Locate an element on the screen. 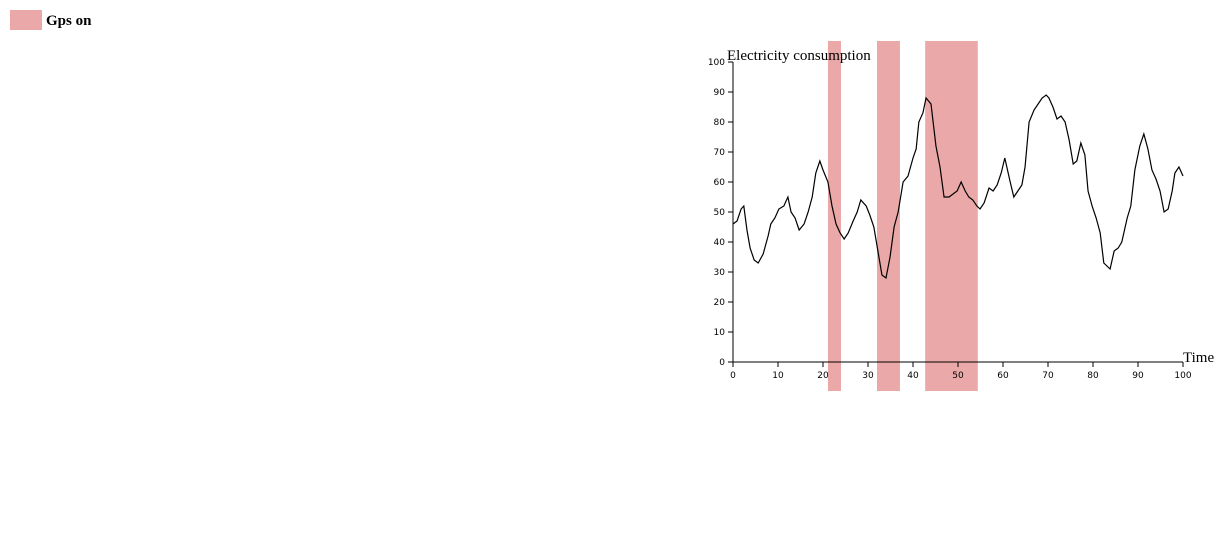 The image size is (1230, 540). x-tick-label: 0 is located at coordinates (733, 376).